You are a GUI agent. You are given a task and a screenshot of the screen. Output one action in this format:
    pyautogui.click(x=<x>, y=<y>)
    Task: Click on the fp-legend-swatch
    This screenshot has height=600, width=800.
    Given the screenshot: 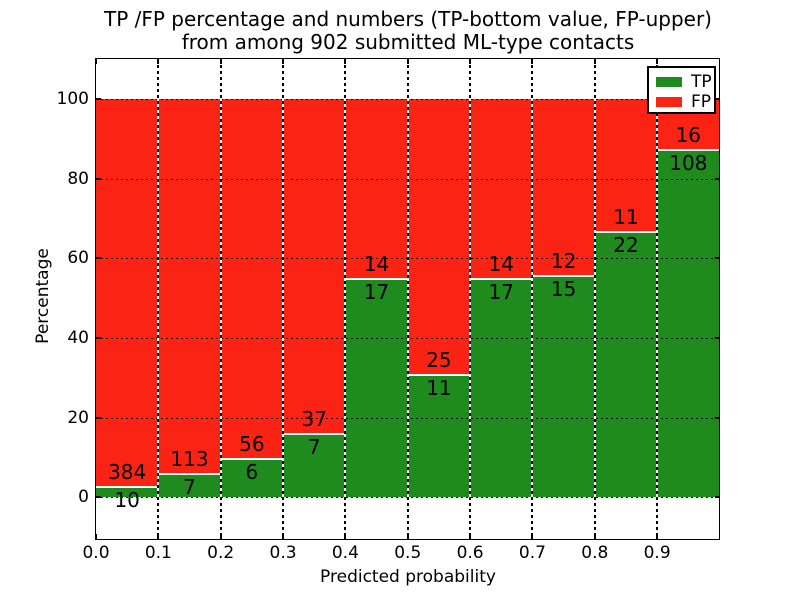 What is the action you would take?
    pyautogui.click(x=669, y=102)
    